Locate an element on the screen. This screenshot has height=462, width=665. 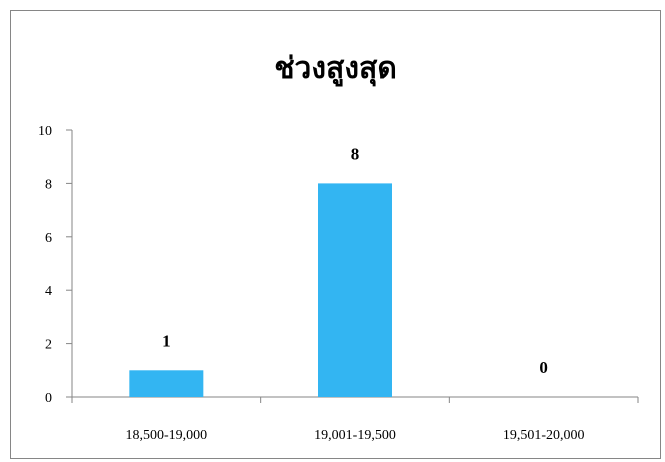
y-tick-label: 10 is located at coordinates (45, 131).